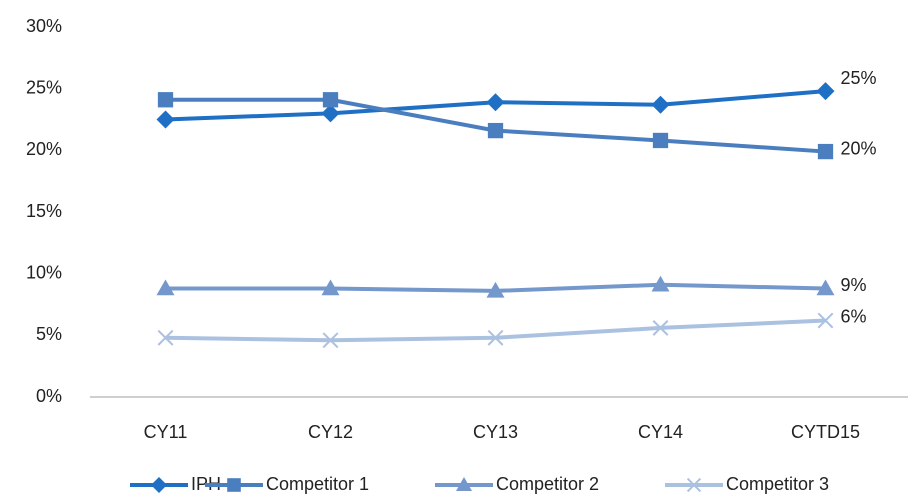 The width and height of the screenshot is (909, 500). Describe the element at coordinates (49, 396) in the screenshot. I see `y-tick-label: 0%` at that location.